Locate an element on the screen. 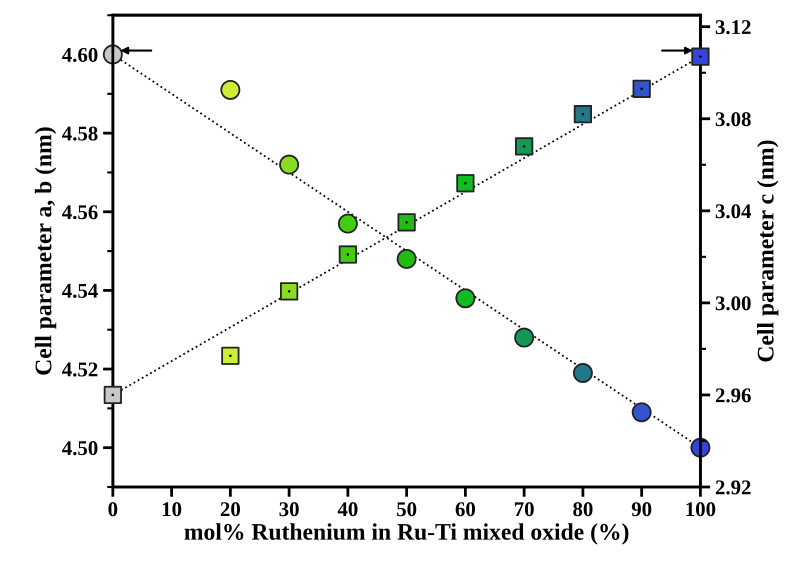 This screenshot has width=806, height=563. y-tick-label: 4.58 is located at coordinates (80, 133).